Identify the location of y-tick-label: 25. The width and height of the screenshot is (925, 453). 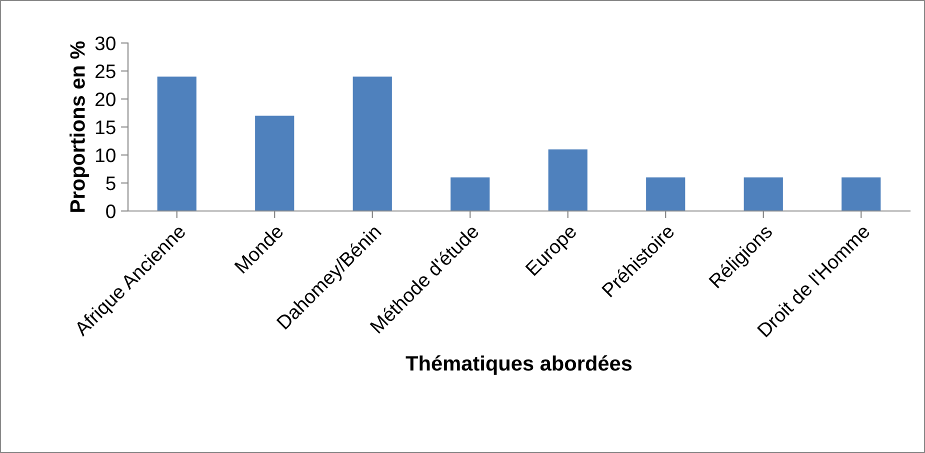
(106, 71).